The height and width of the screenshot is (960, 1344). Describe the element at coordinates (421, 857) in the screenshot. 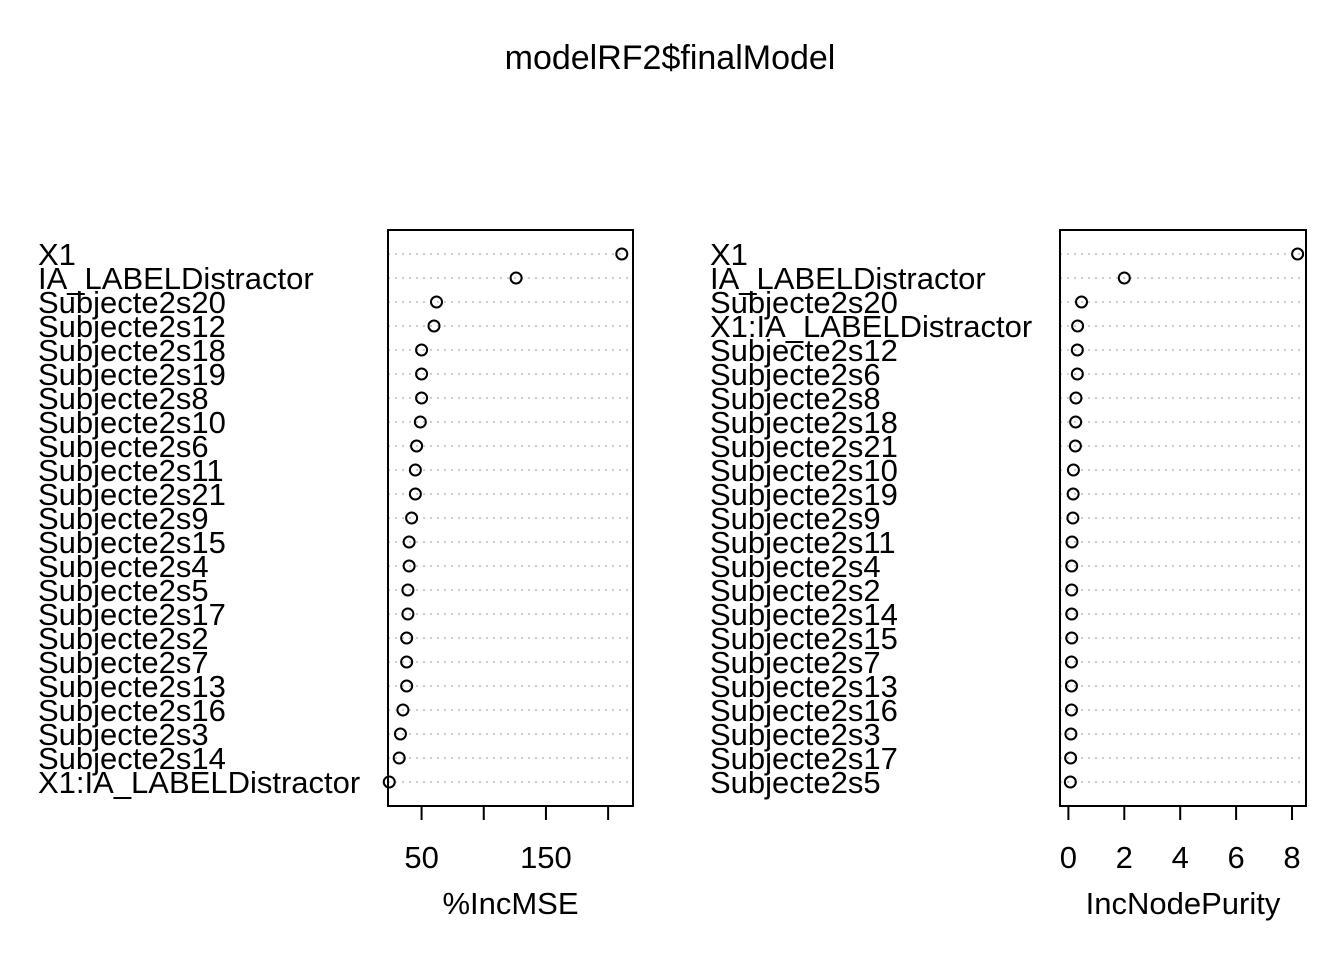

I see `x-tick-label-50: 50` at that location.